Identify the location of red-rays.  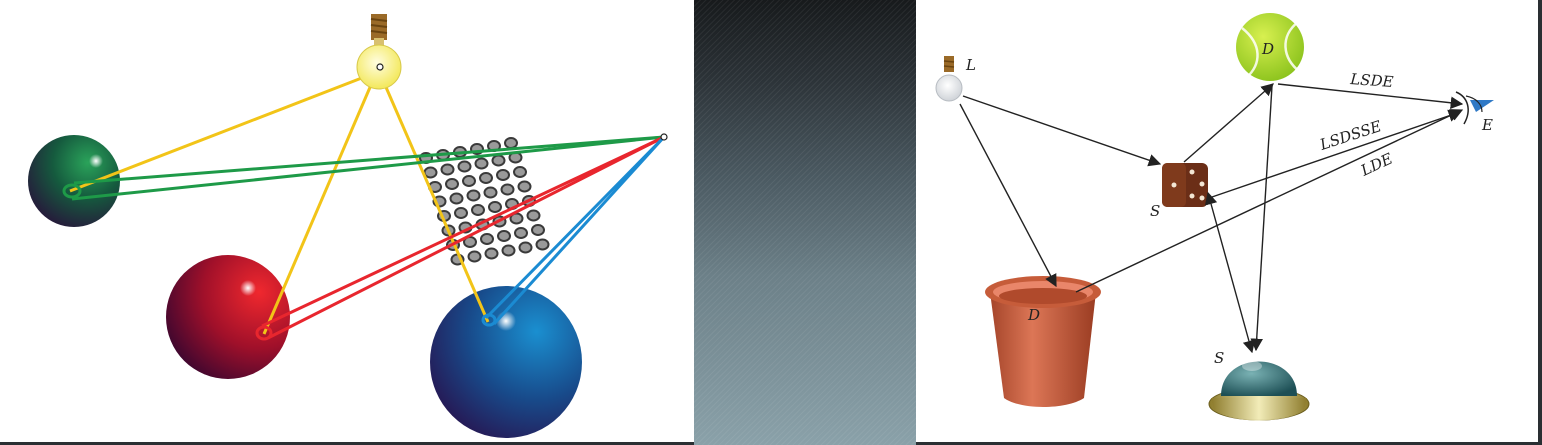
(460, 238).